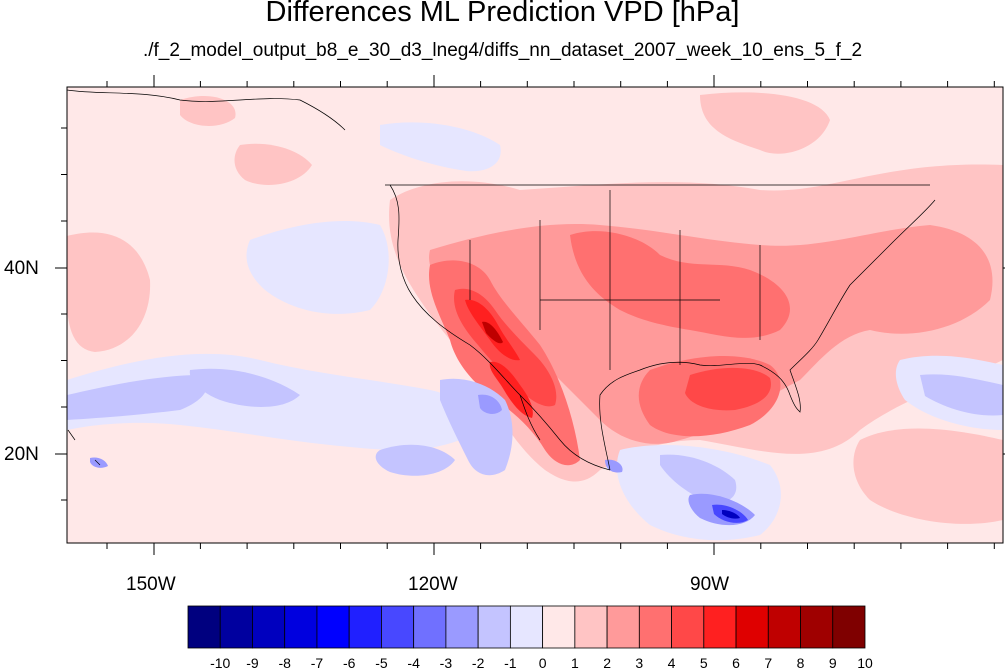  What do you see at coordinates (349, 663) in the screenshot?
I see `colorbar-tick-label: -6` at bounding box center [349, 663].